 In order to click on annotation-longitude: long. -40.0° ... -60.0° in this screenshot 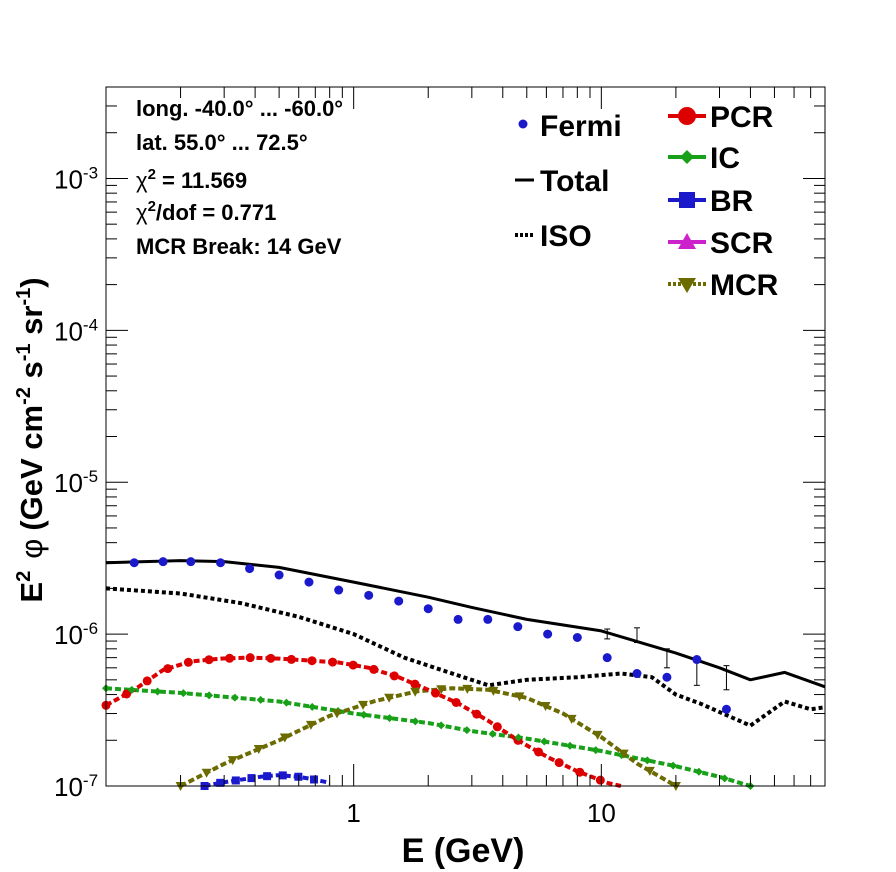, I will do `click(239, 108)`.